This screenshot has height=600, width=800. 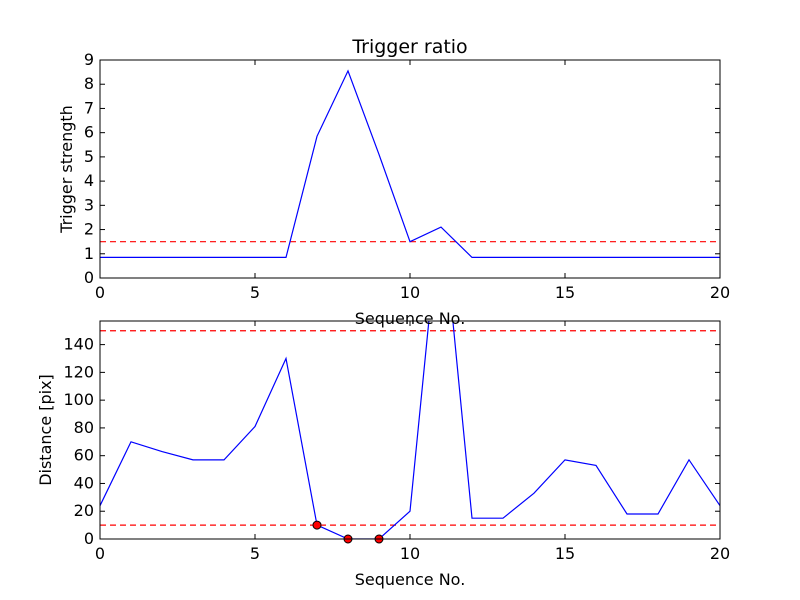 I want to click on y-axis-label: Distance [pix], so click(x=45, y=430).